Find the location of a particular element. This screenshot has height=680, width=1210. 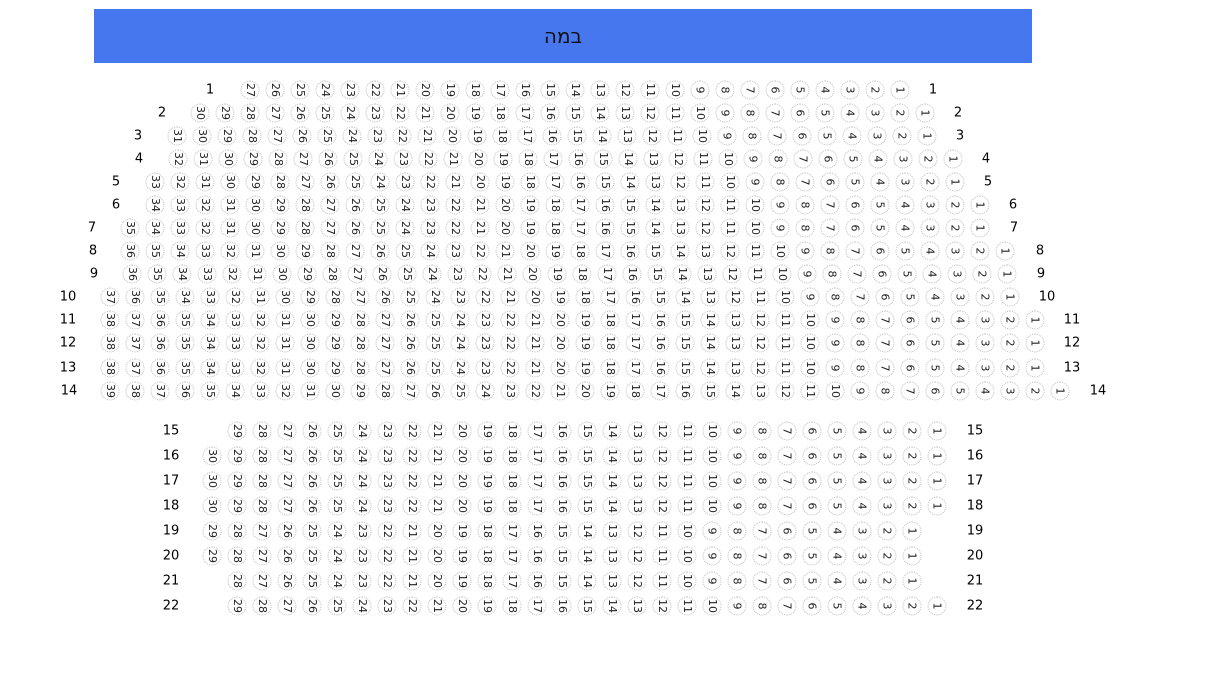

seat-row-14-2: 2 is located at coordinates (1035, 391).